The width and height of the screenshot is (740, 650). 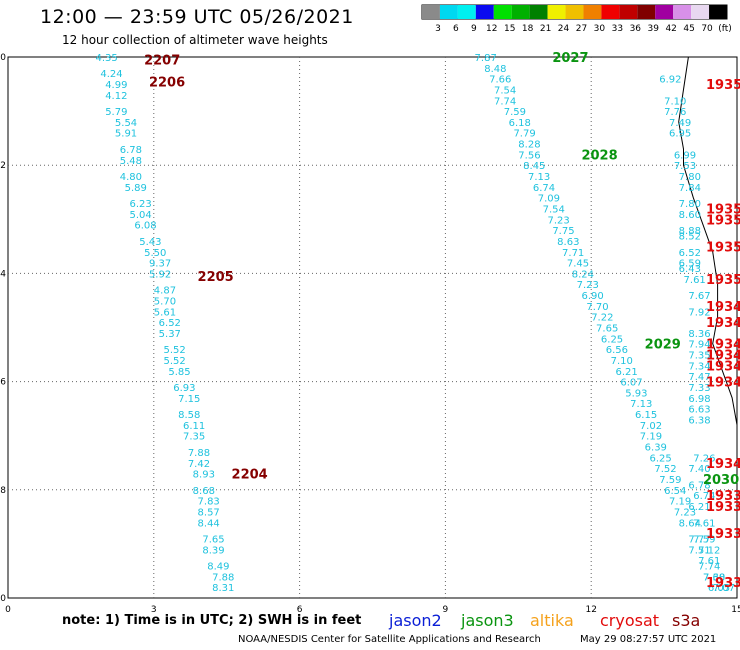 I want to click on wave-height-label: 6.92, so click(x=670, y=80).